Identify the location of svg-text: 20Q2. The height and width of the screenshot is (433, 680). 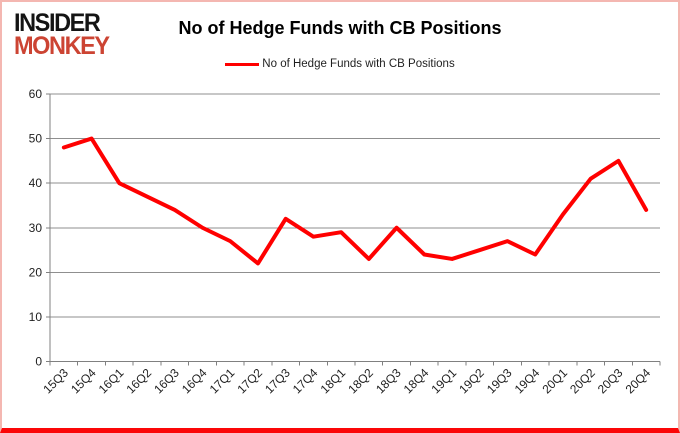
(582, 380).